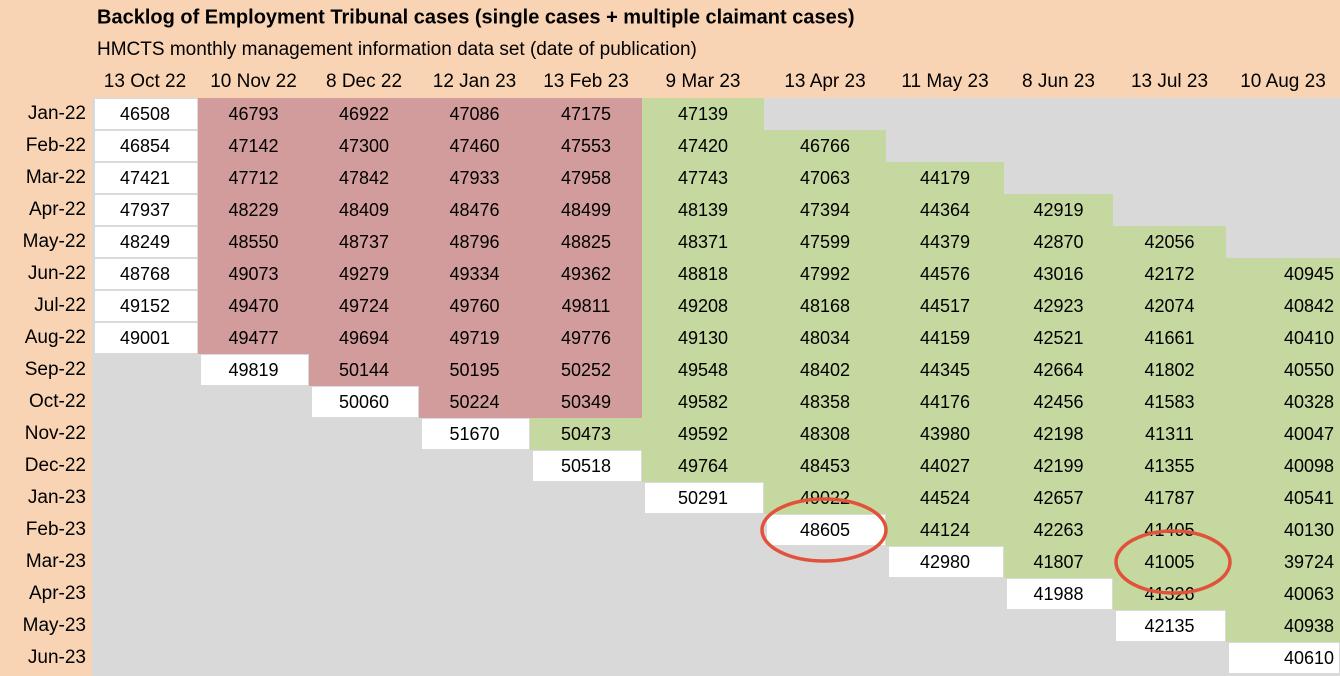  Describe the element at coordinates (586, 242) in the screenshot. I see `cell-value: 48825` at that location.